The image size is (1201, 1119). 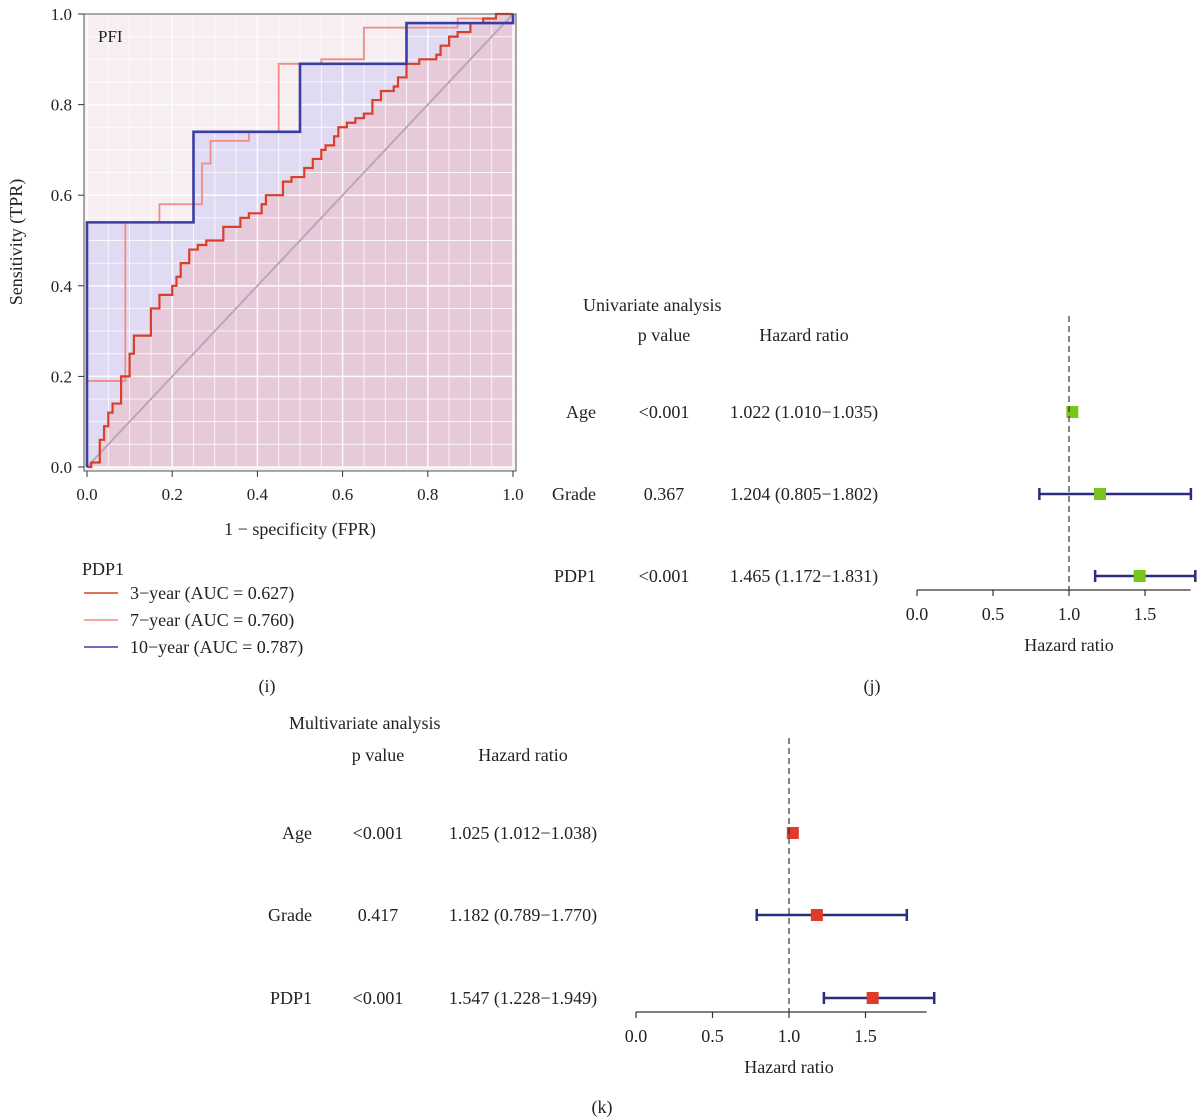 What do you see at coordinates (103, 569) in the screenshot?
I see `legend-title: PDP1` at bounding box center [103, 569].